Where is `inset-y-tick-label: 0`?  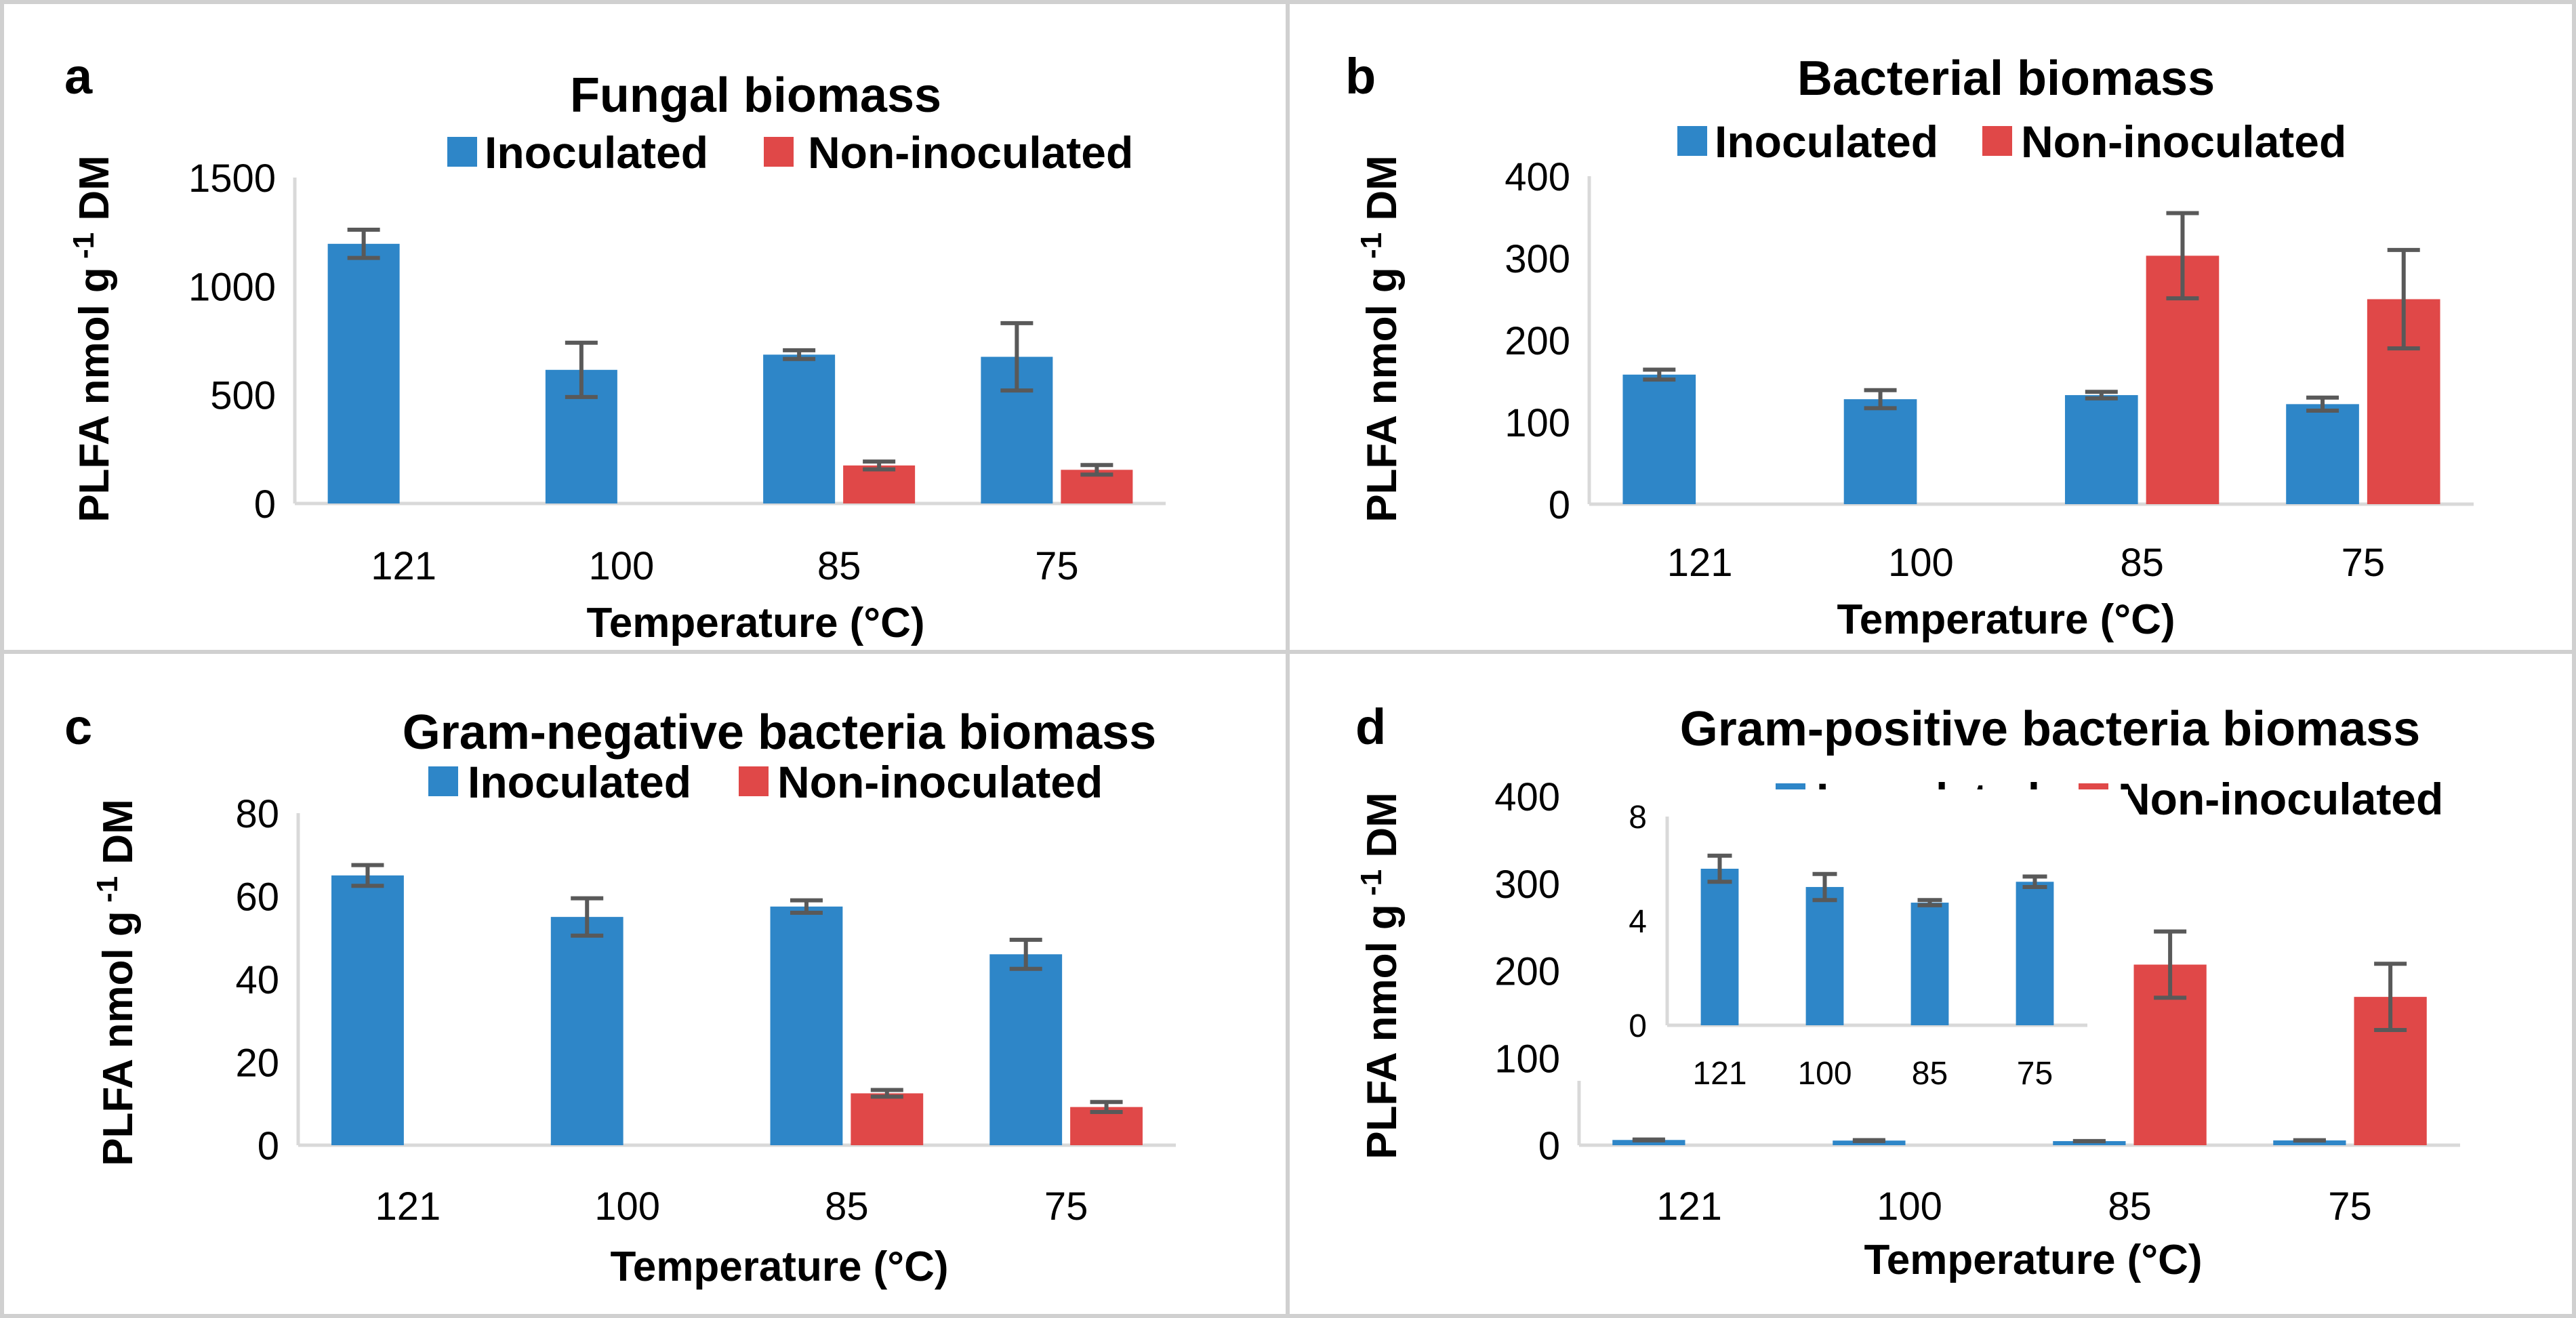
inset-y-tick-label: 0 is located at coordinates (1638, 1026).